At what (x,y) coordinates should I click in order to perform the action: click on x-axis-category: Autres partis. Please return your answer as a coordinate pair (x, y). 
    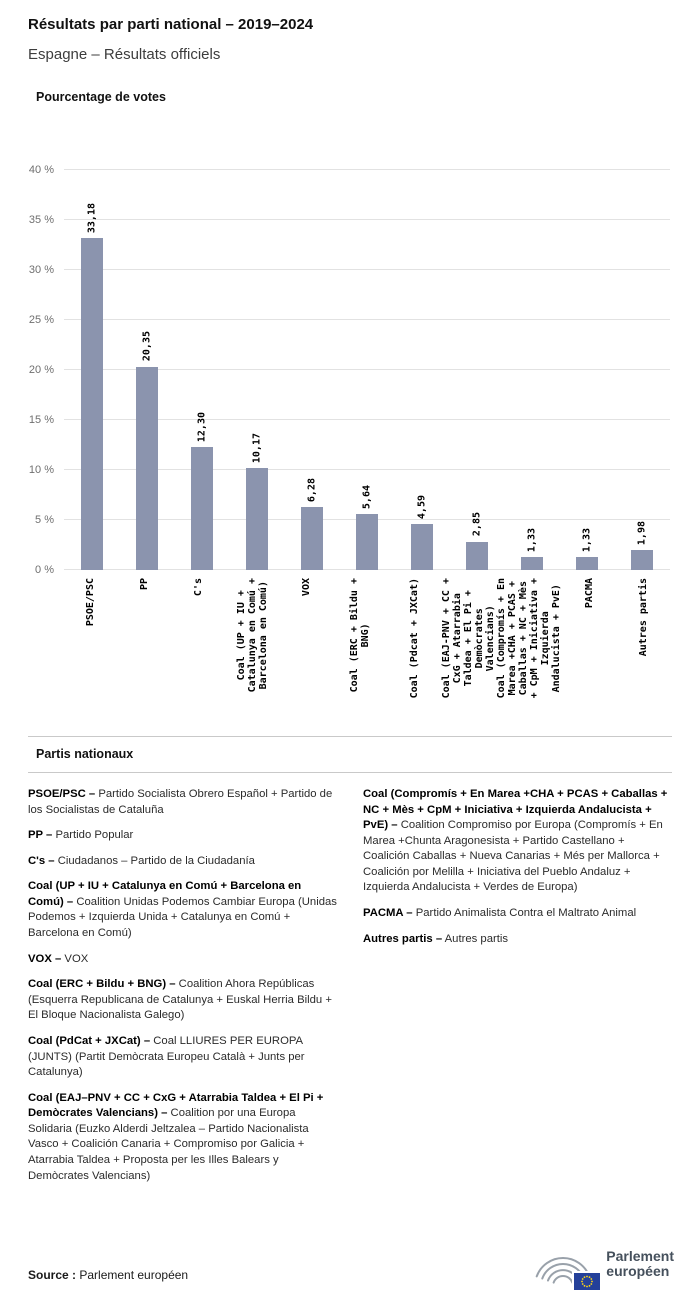
    Looking at the image, I should click on (643, 652).